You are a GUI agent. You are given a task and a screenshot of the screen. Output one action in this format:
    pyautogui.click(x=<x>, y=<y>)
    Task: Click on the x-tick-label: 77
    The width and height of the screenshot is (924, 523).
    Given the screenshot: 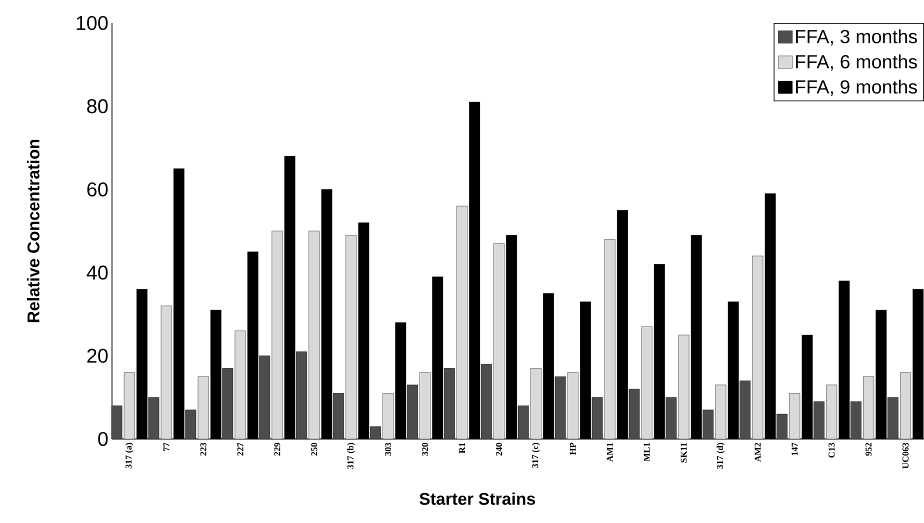 What is the action you would take?
    pyautogui.click(x=166, y=446)
    